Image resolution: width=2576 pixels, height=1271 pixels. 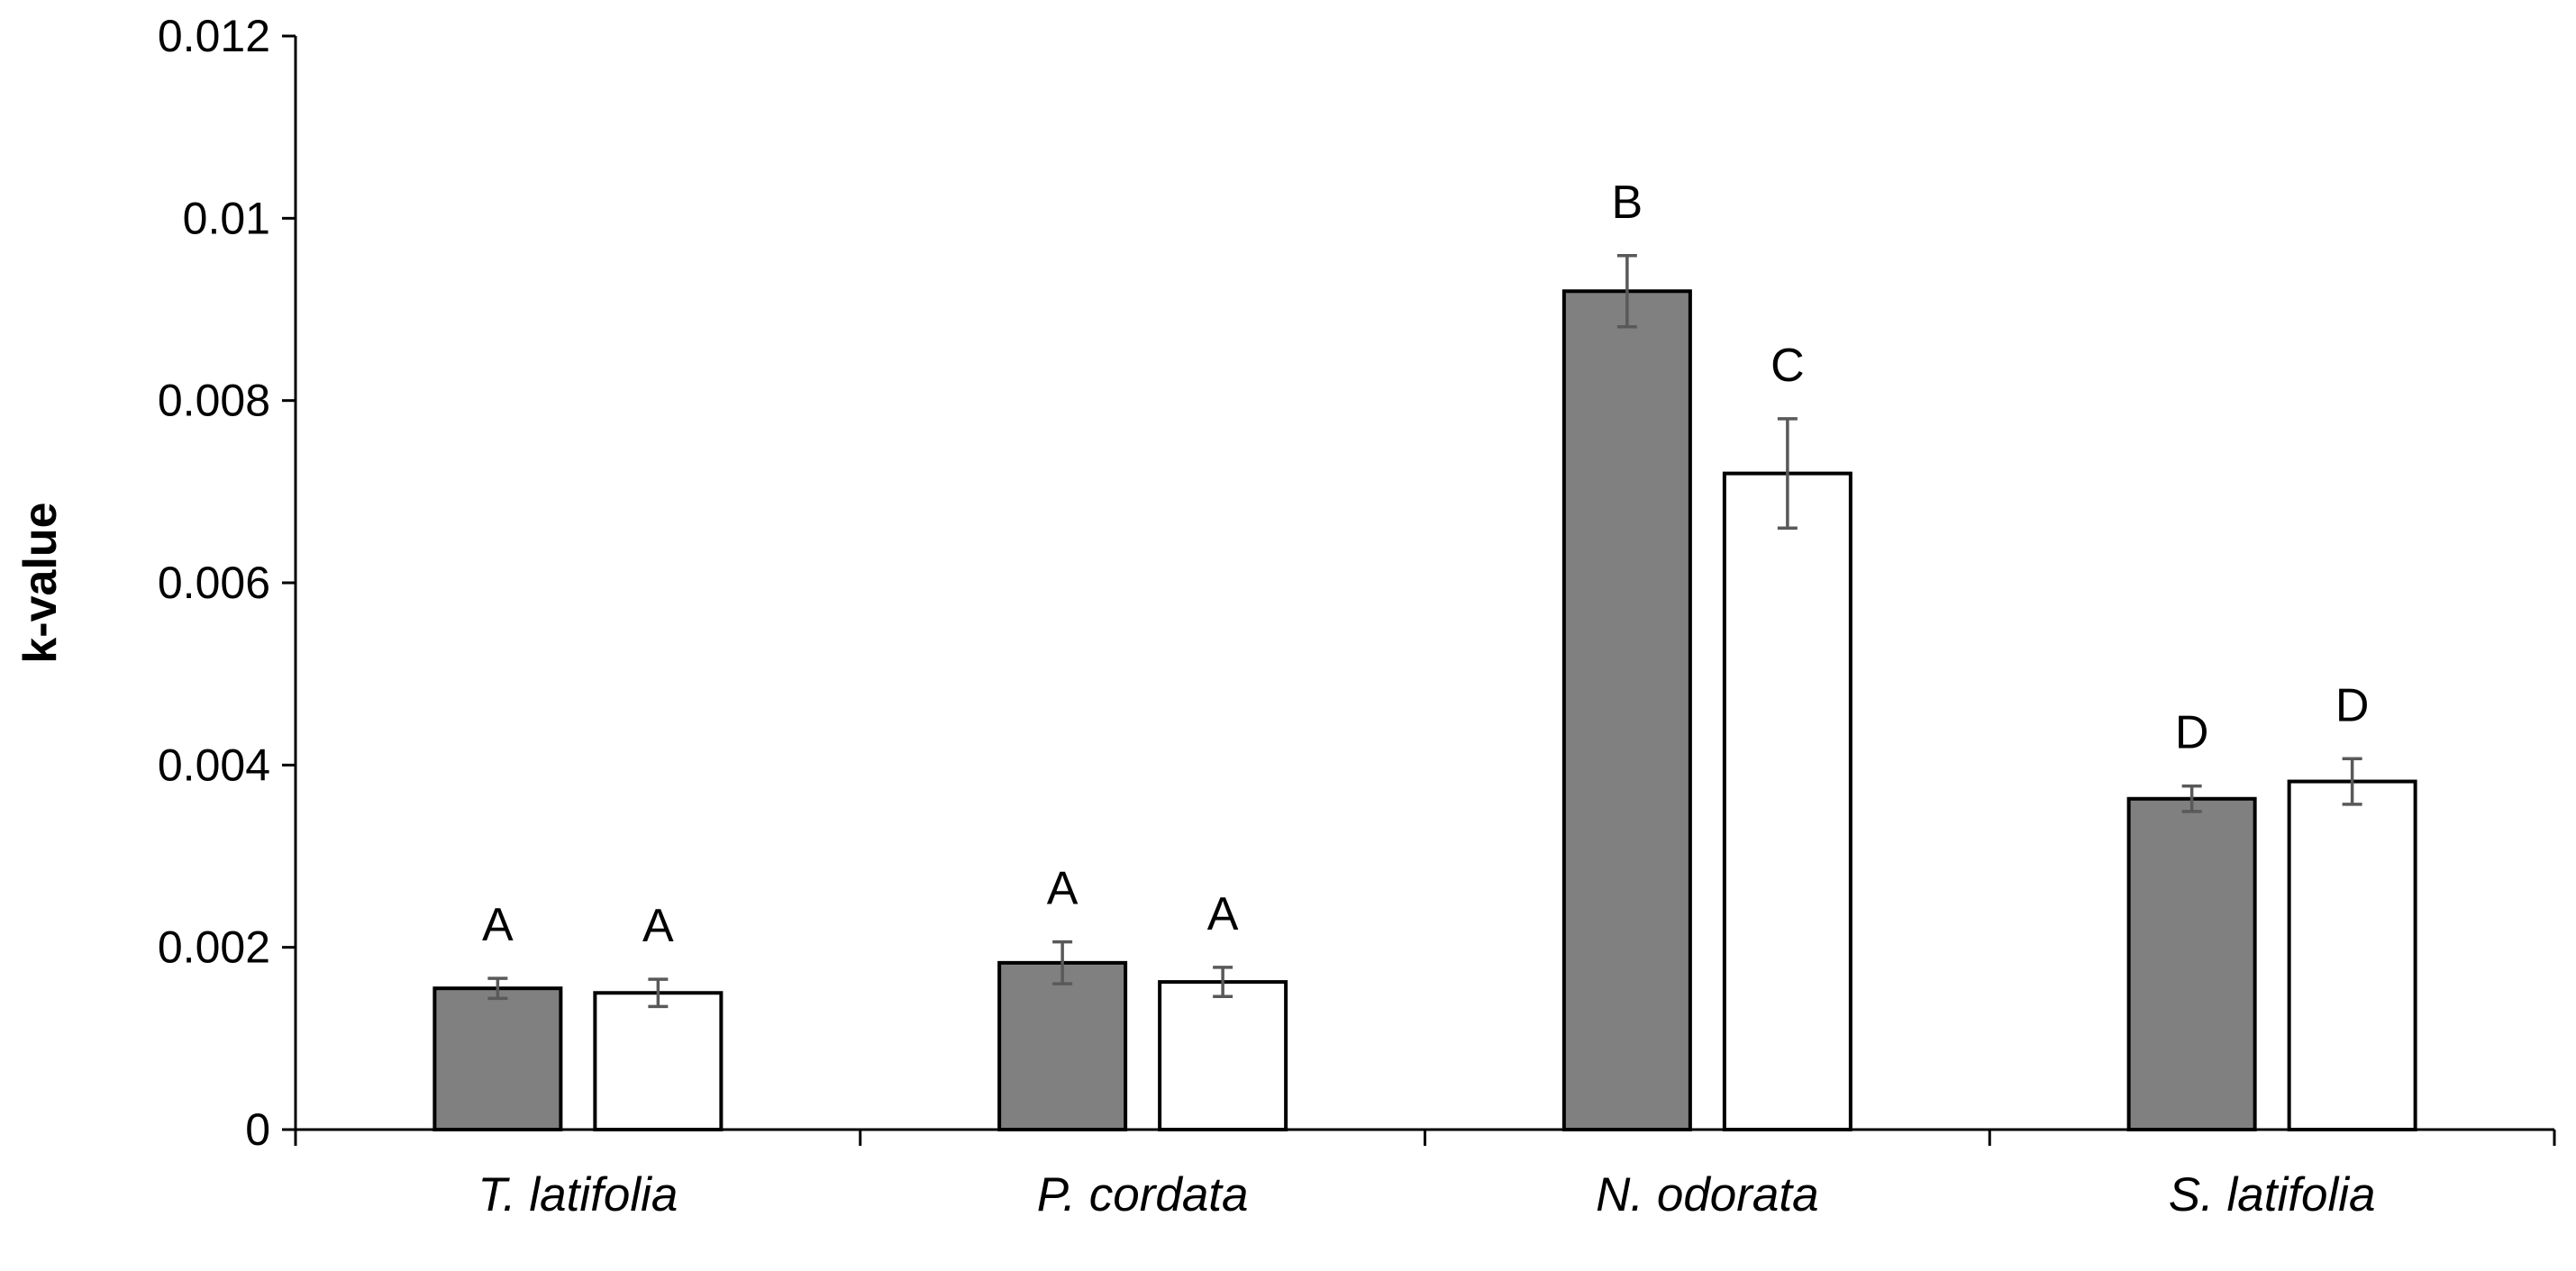 What do you see at coordinates (214, 36) in the screenshot?
I see `y-tick-label: 0.012` at bounding box center [214, 36].